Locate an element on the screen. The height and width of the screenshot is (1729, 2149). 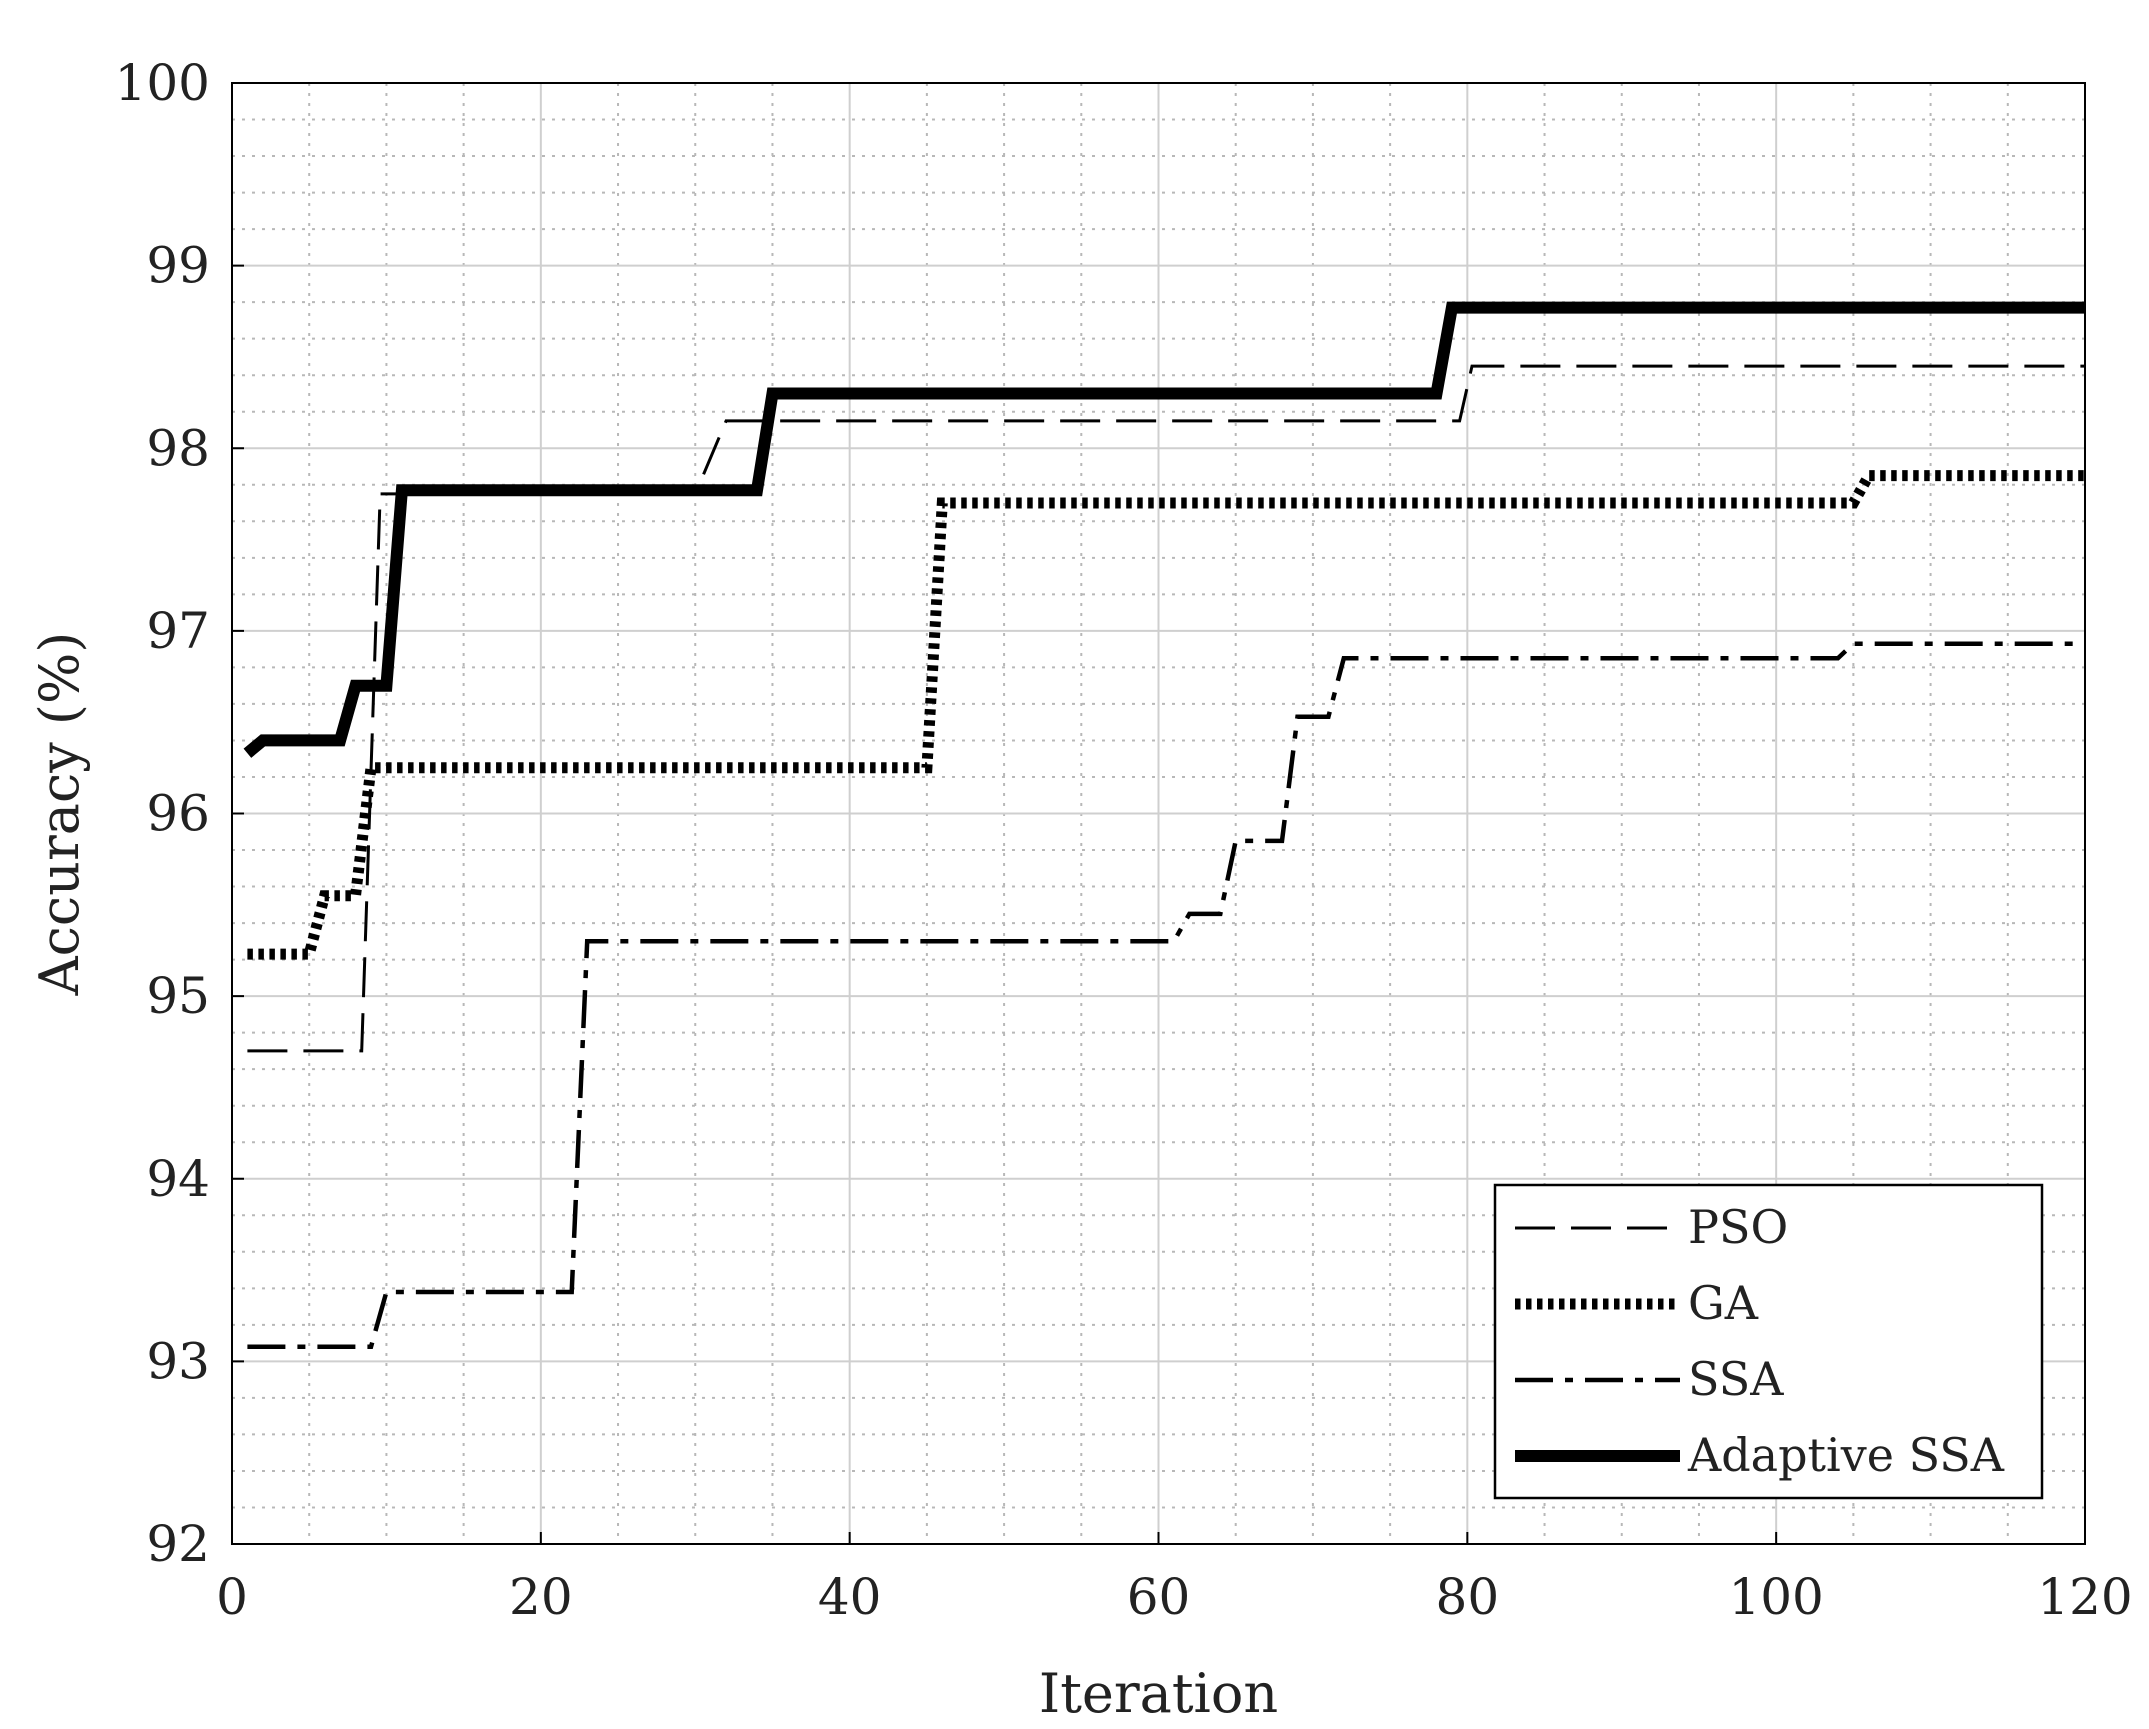
y-tick-label: 97 is located at coordinates (178, 631).